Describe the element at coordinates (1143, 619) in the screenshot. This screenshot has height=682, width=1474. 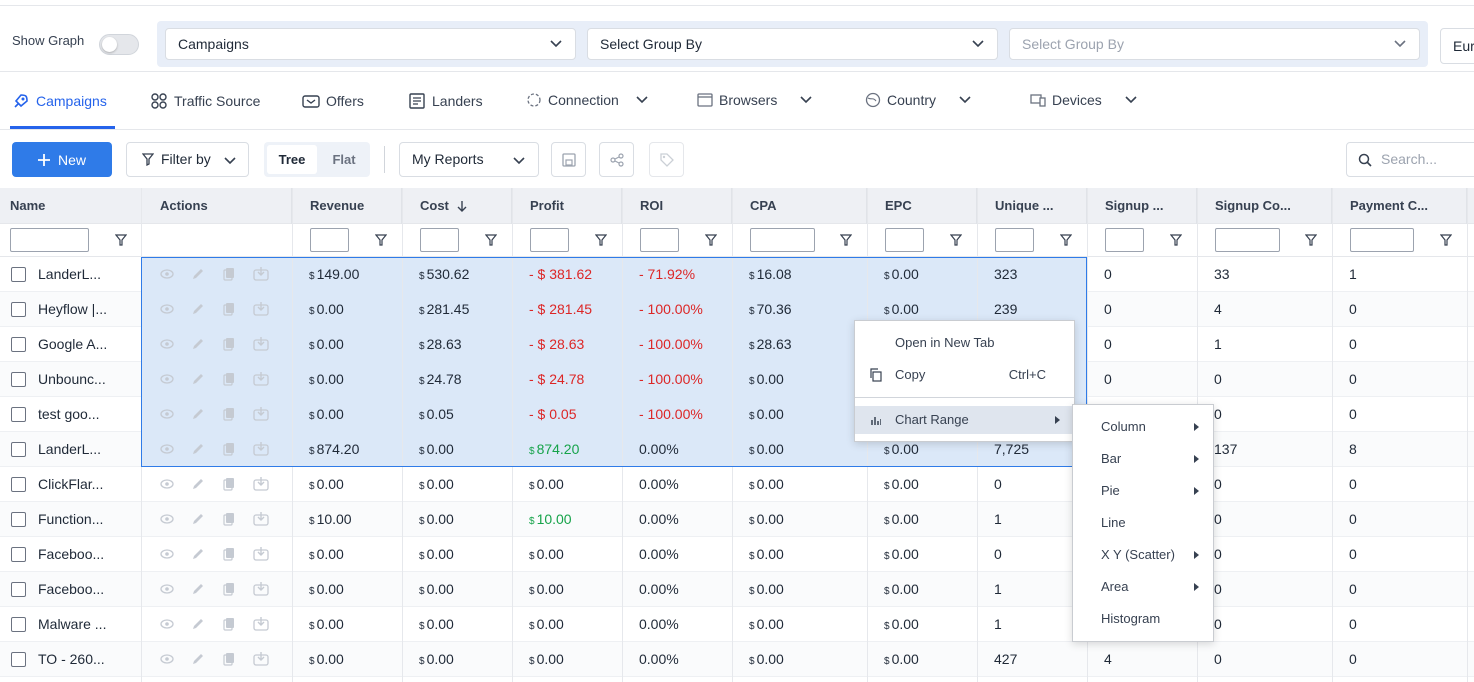
I see `chart-type-histogram: Histogram` at that location.